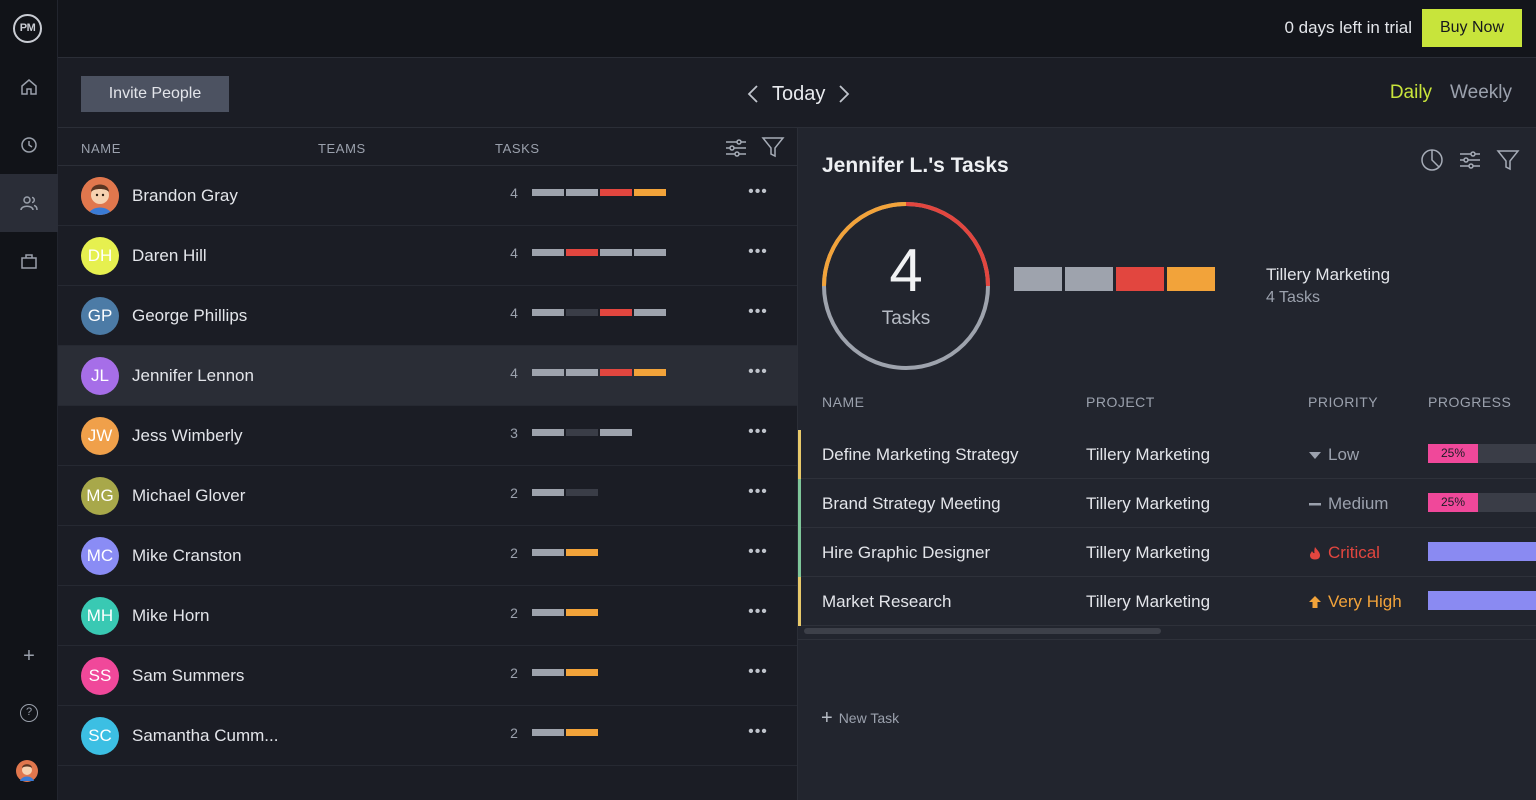 This screenshot has width=1536, height=800. Describe the element at coordinates (29, 203) in the screenshot. I see `team-nav` at that location.